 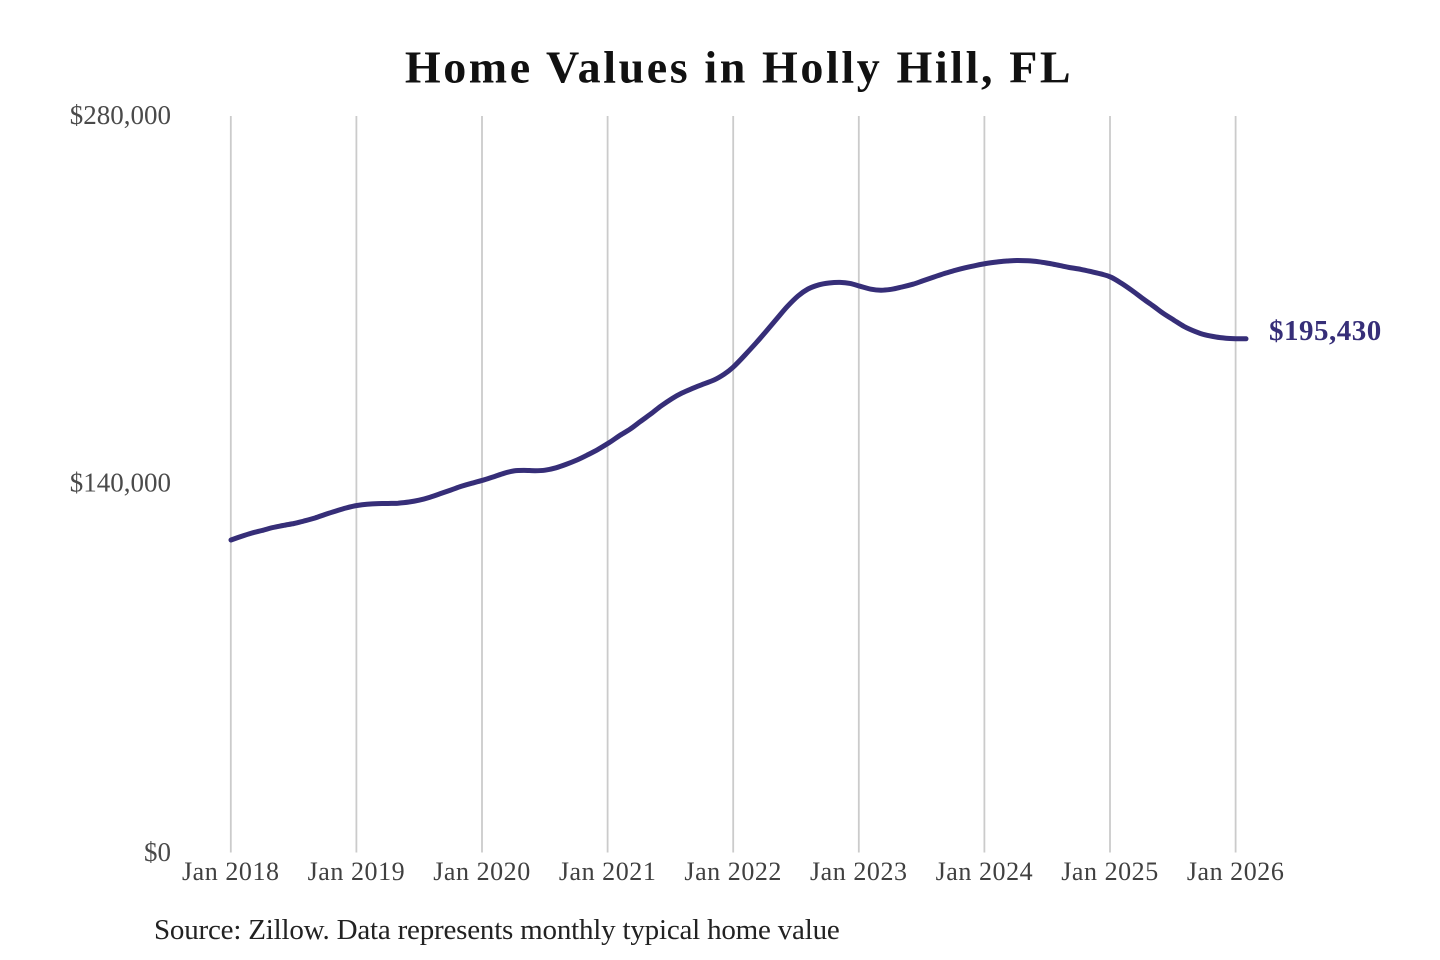 What do you see at coordinates (733, 871) in the screenshot?
I see `svg-text: Jan 2022` at bounding box center [733, 871].